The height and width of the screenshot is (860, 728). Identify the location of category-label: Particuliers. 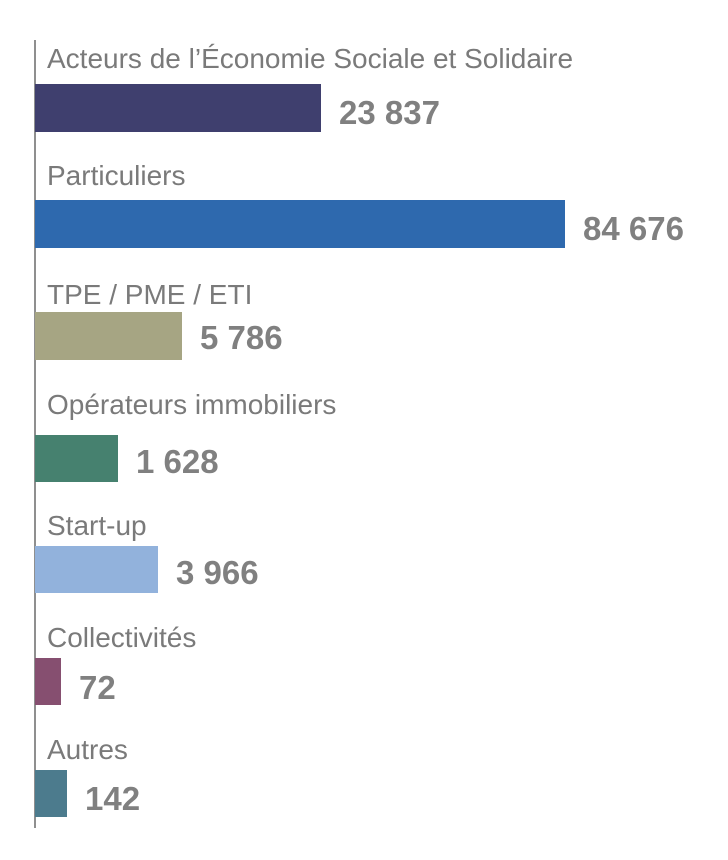
(116, 175).